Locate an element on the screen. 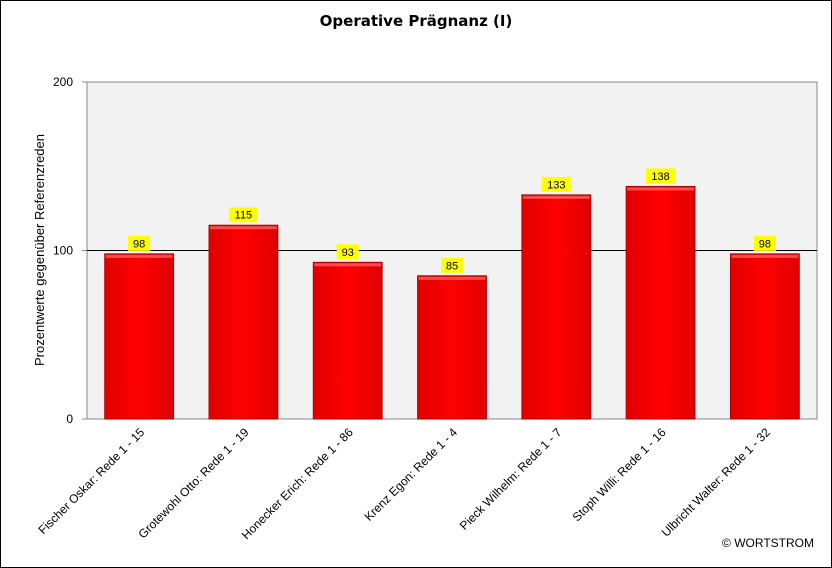 This screenshot has height=568, width=832. category-label: Stoph Willi: Rede 1 - 16 is located at coordinates (619, 474).